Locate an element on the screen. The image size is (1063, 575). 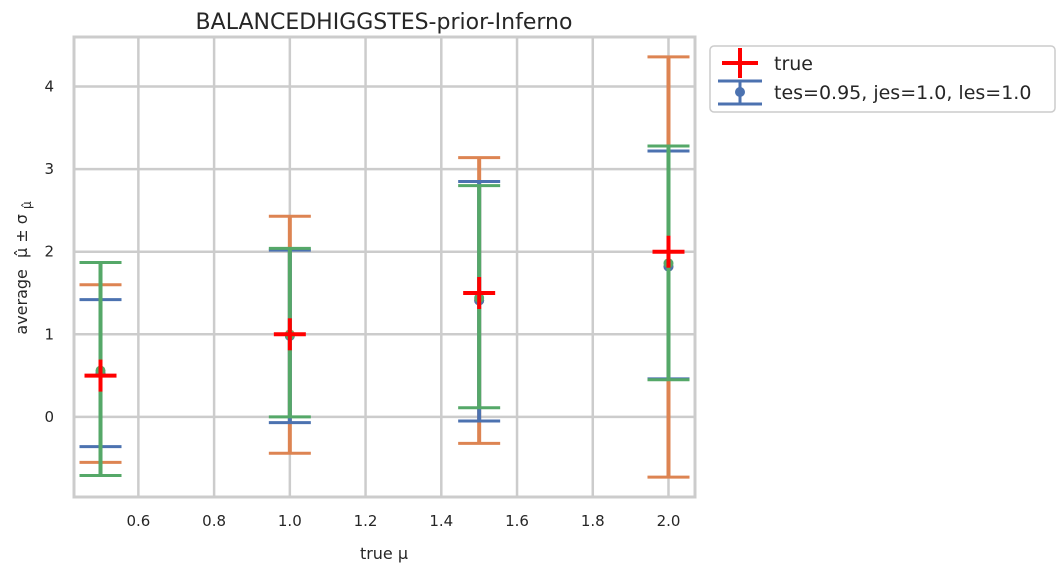
legend: true tes=0.95, jes=1.0, les=1.0 is located at coordinates (882, 79).